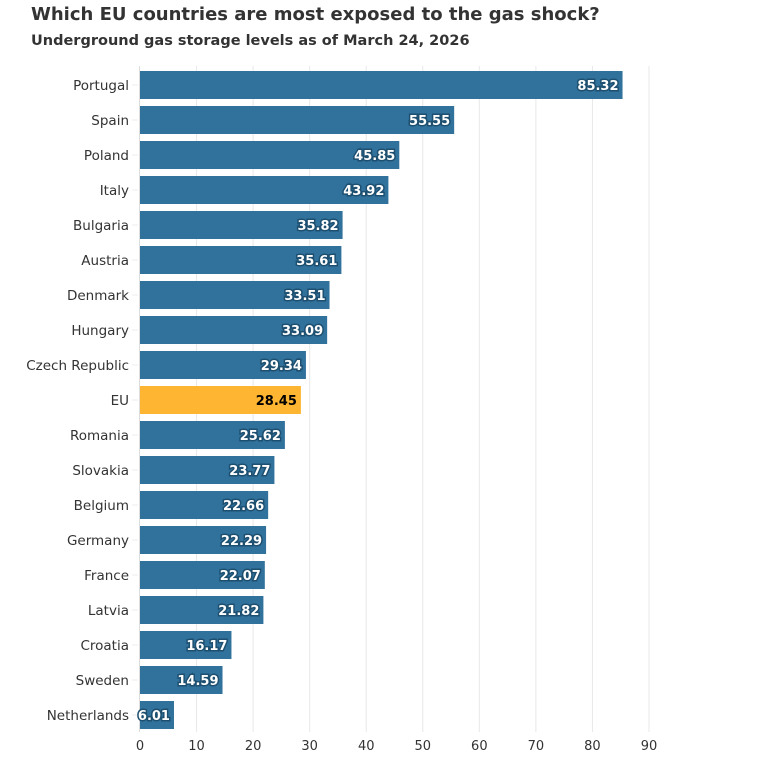 Image resolution: width=772 pixels, height=758 pixels. I want to click on bar-netherlands, so click(157, 715).